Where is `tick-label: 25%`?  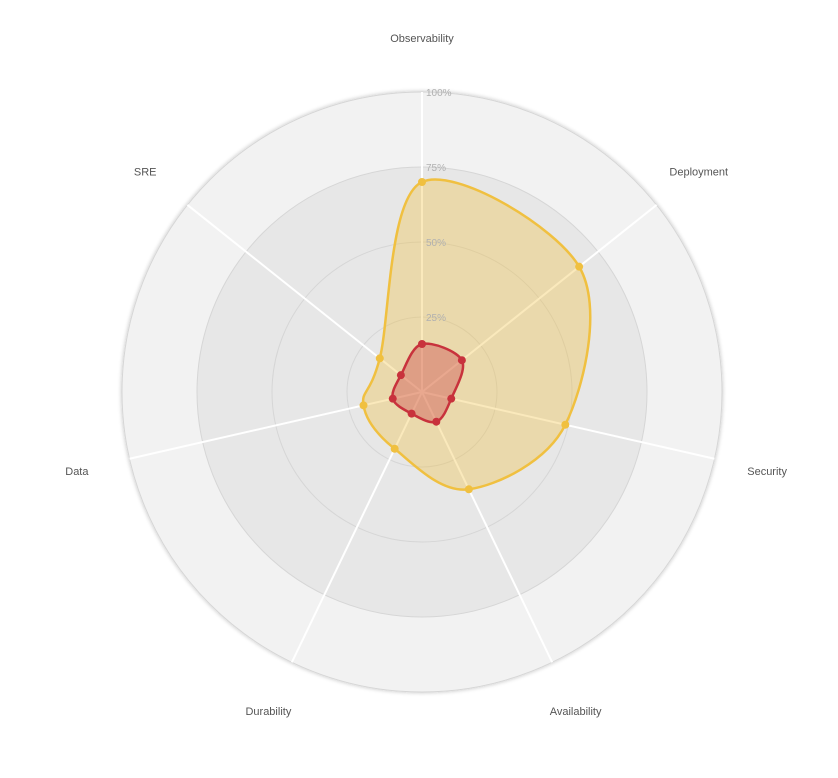 tick-label: 25% is located at coordinates (436, 318).